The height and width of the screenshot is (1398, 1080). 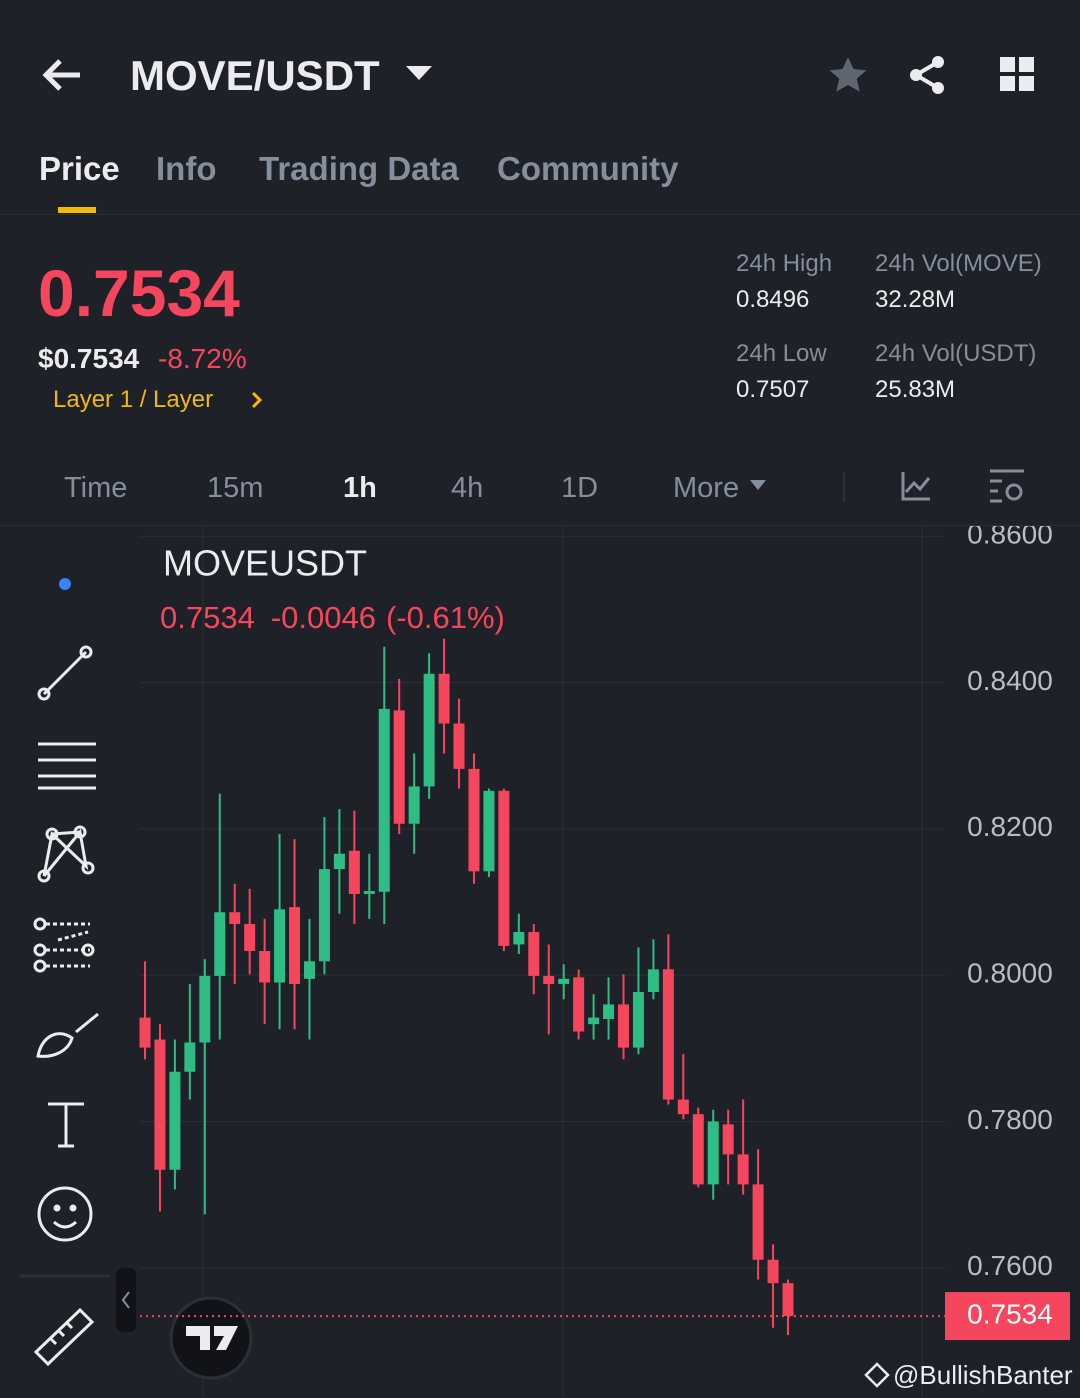 I want to click on tag-chevron, so click(x=257, y=400).